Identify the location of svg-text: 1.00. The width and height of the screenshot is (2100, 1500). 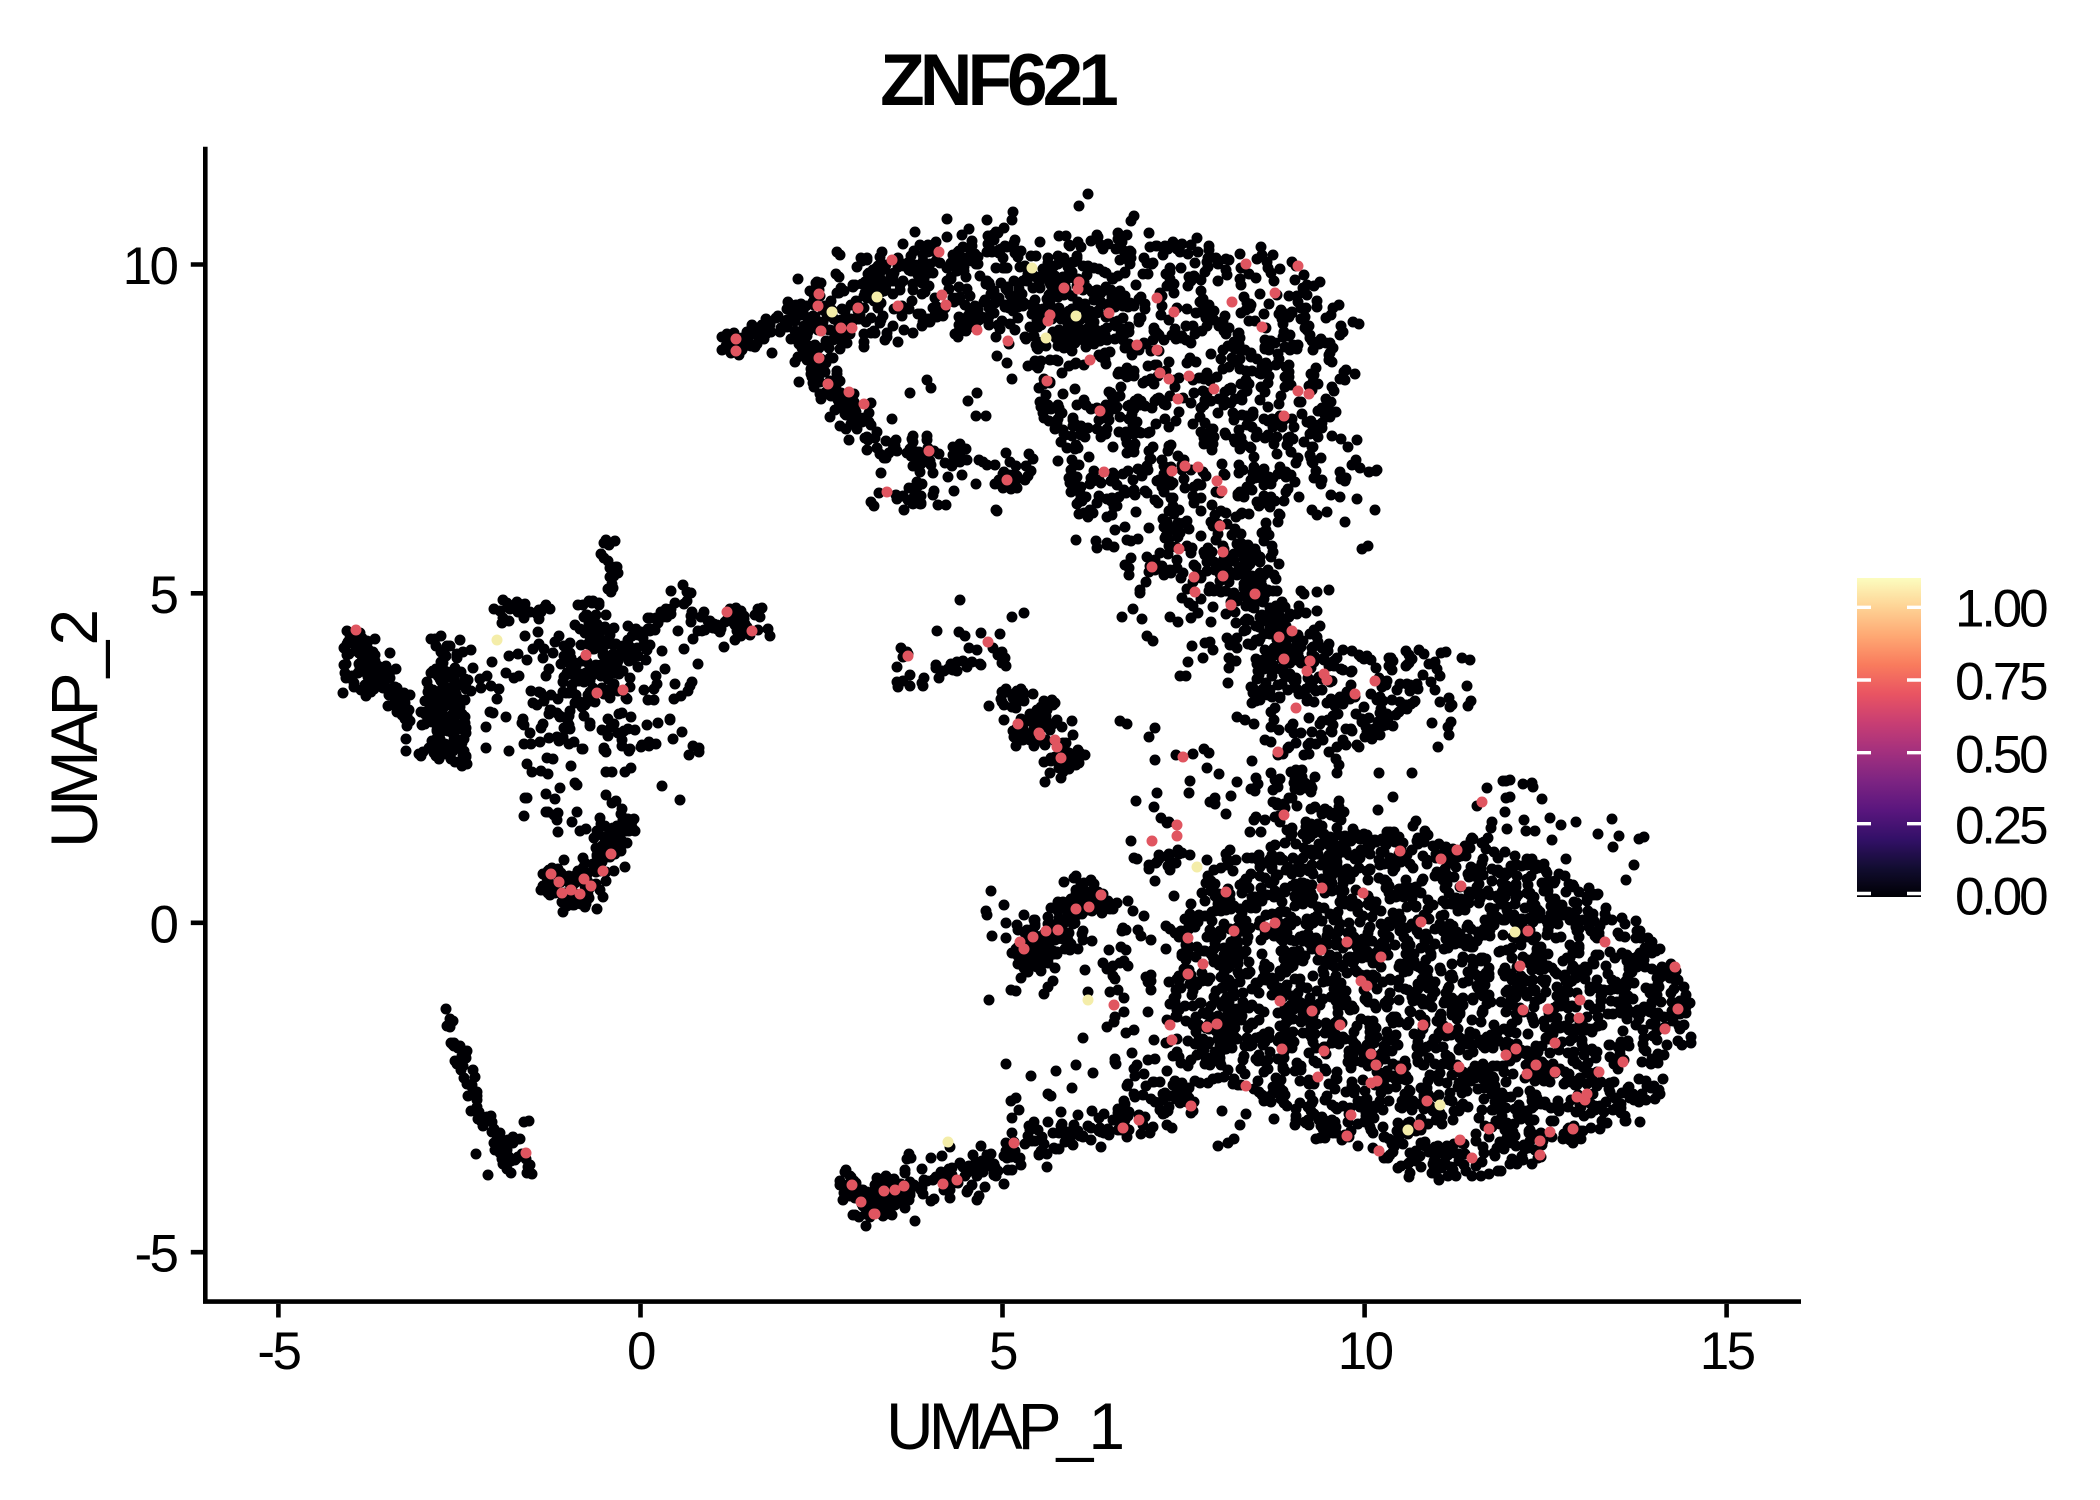
(2001, 609).